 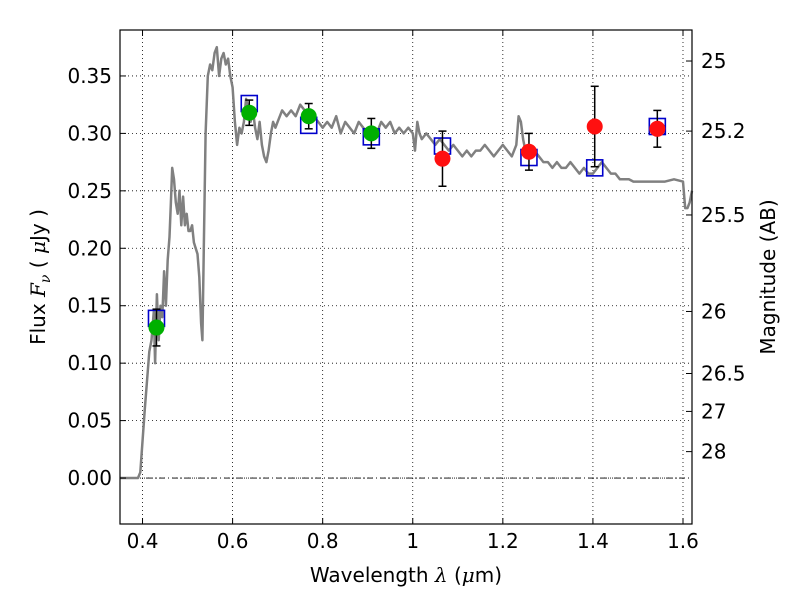 What do you see at coordinates (89, 363) in the screenshot?
I see `y-tick-label: 0.10` at bounding box center [89, 363].